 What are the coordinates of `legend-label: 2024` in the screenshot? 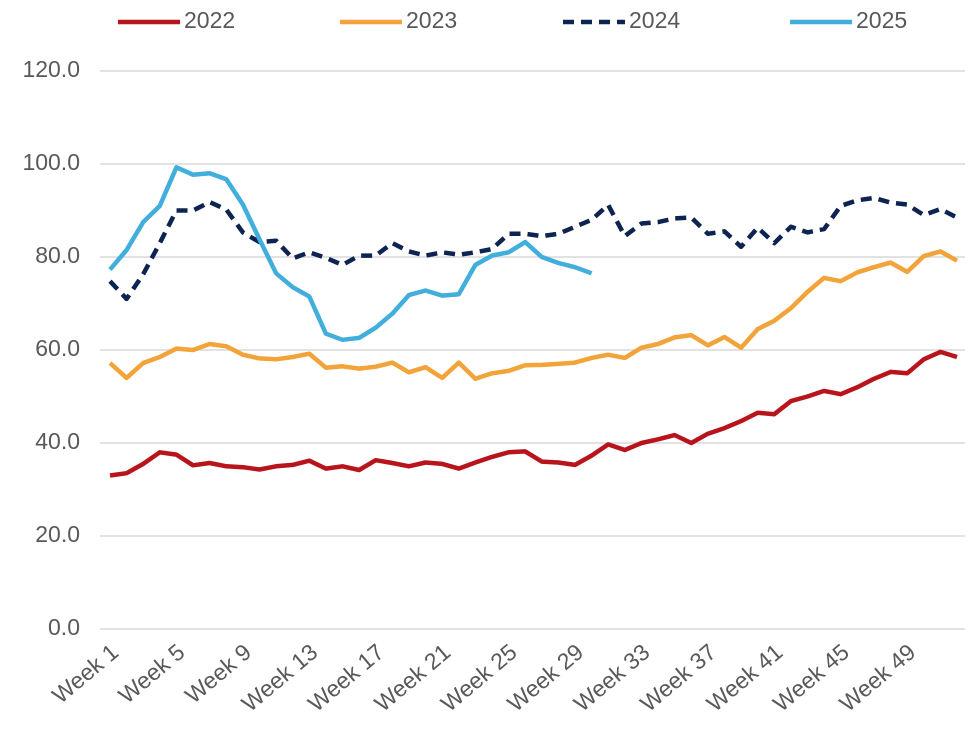 It's located at (654, 20).